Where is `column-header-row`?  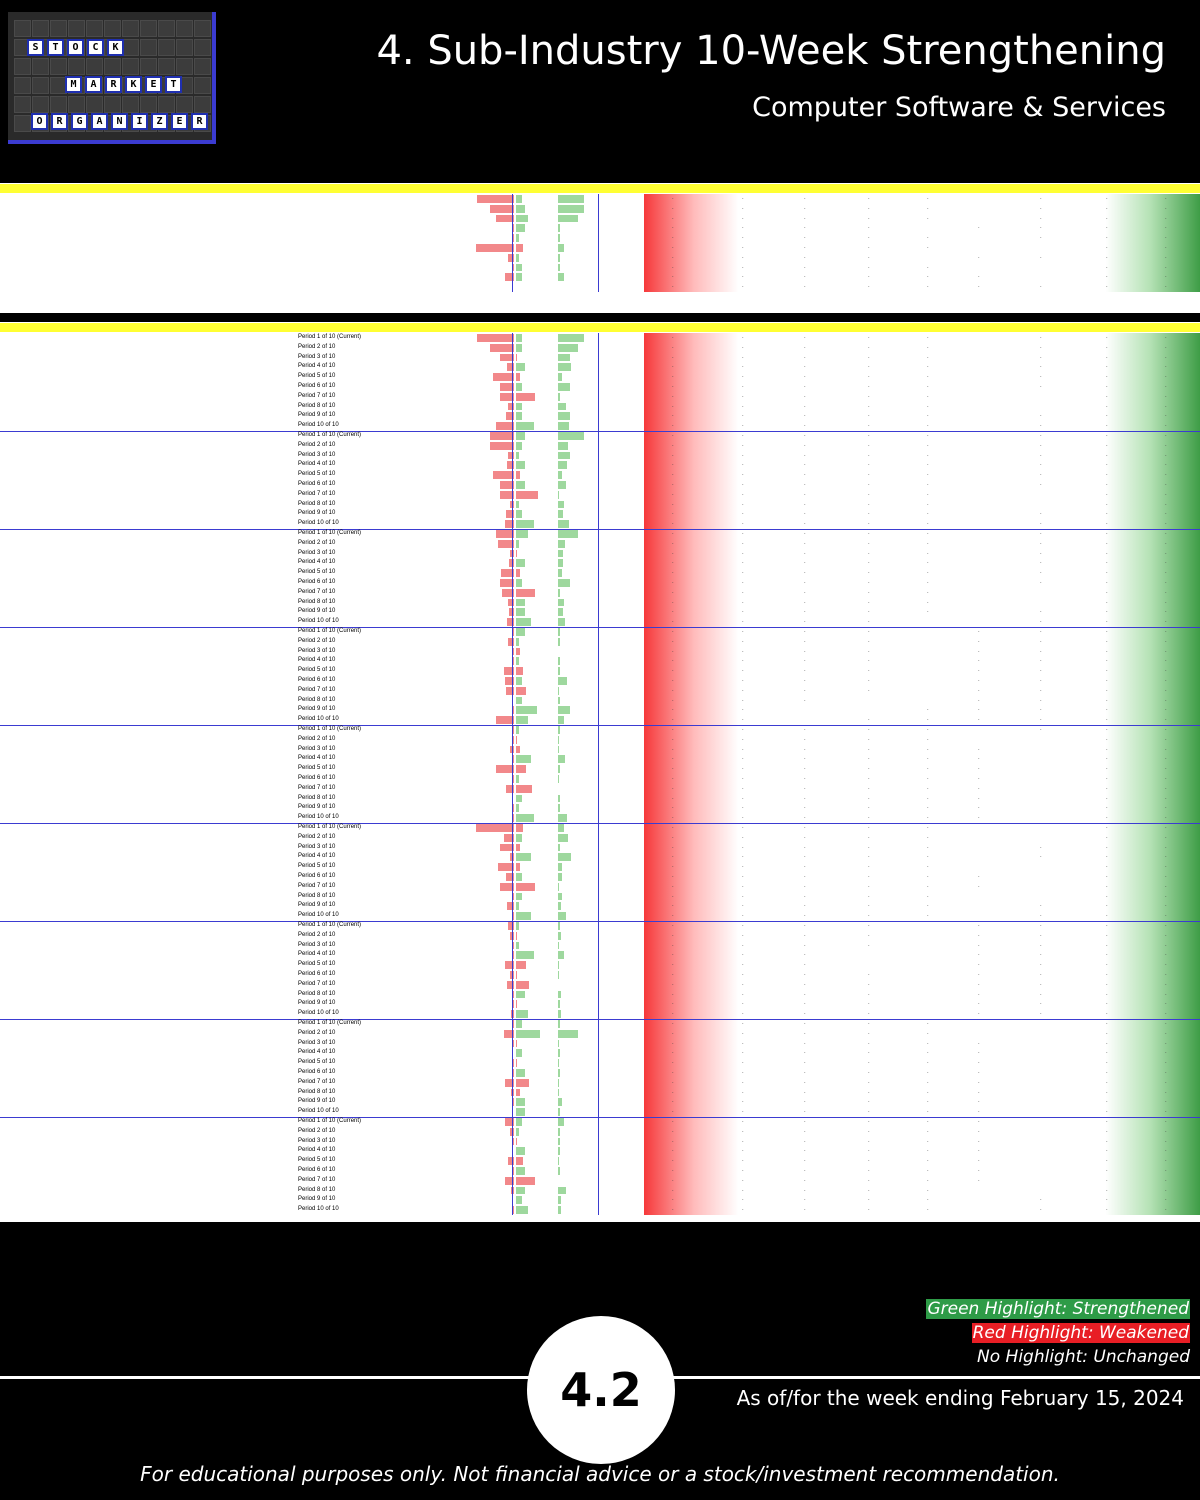
column-header-row is located at coordinates (600, 327).